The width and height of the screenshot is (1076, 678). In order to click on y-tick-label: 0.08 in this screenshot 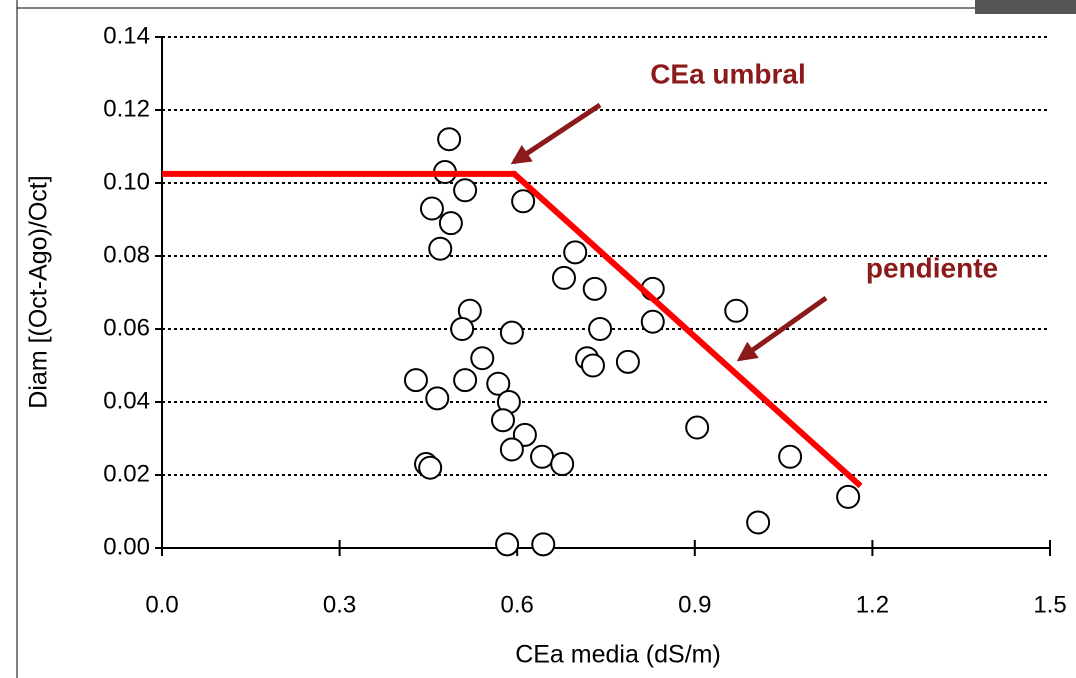, I will do `click(126, 254)`.